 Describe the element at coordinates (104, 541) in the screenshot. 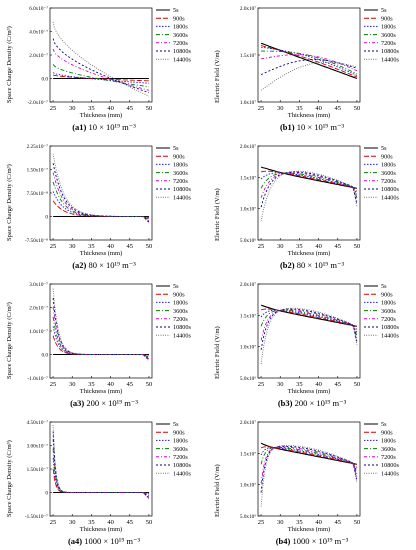

I see `panel-caption: (a4) 1000 × 10¹⁹ m⁻³` at that location.